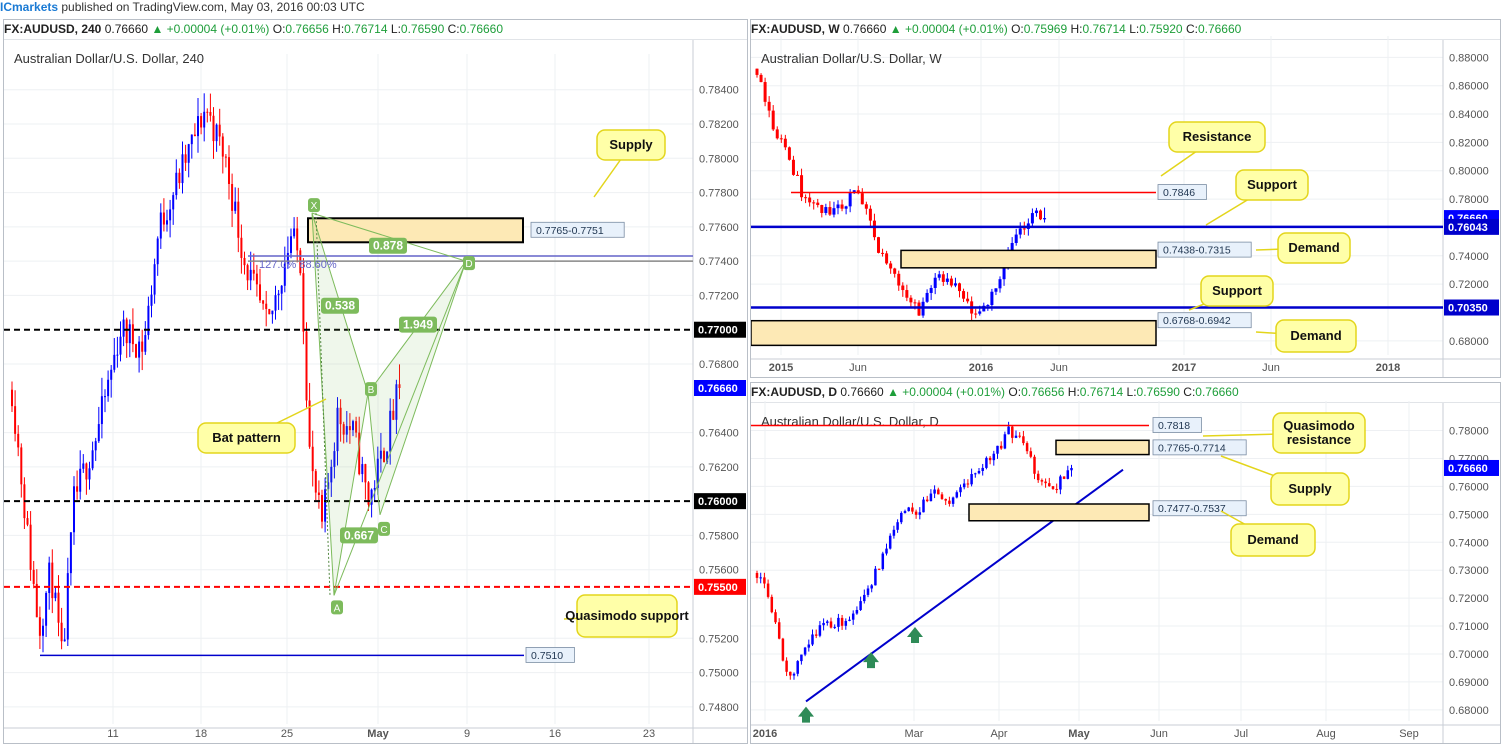 Image resolution: width=1502 pixels, height=745 pixels. Describe the element at coordinates (1469, 115) in the screenshot. I see `y-tick-label: 0.84000` at that location.